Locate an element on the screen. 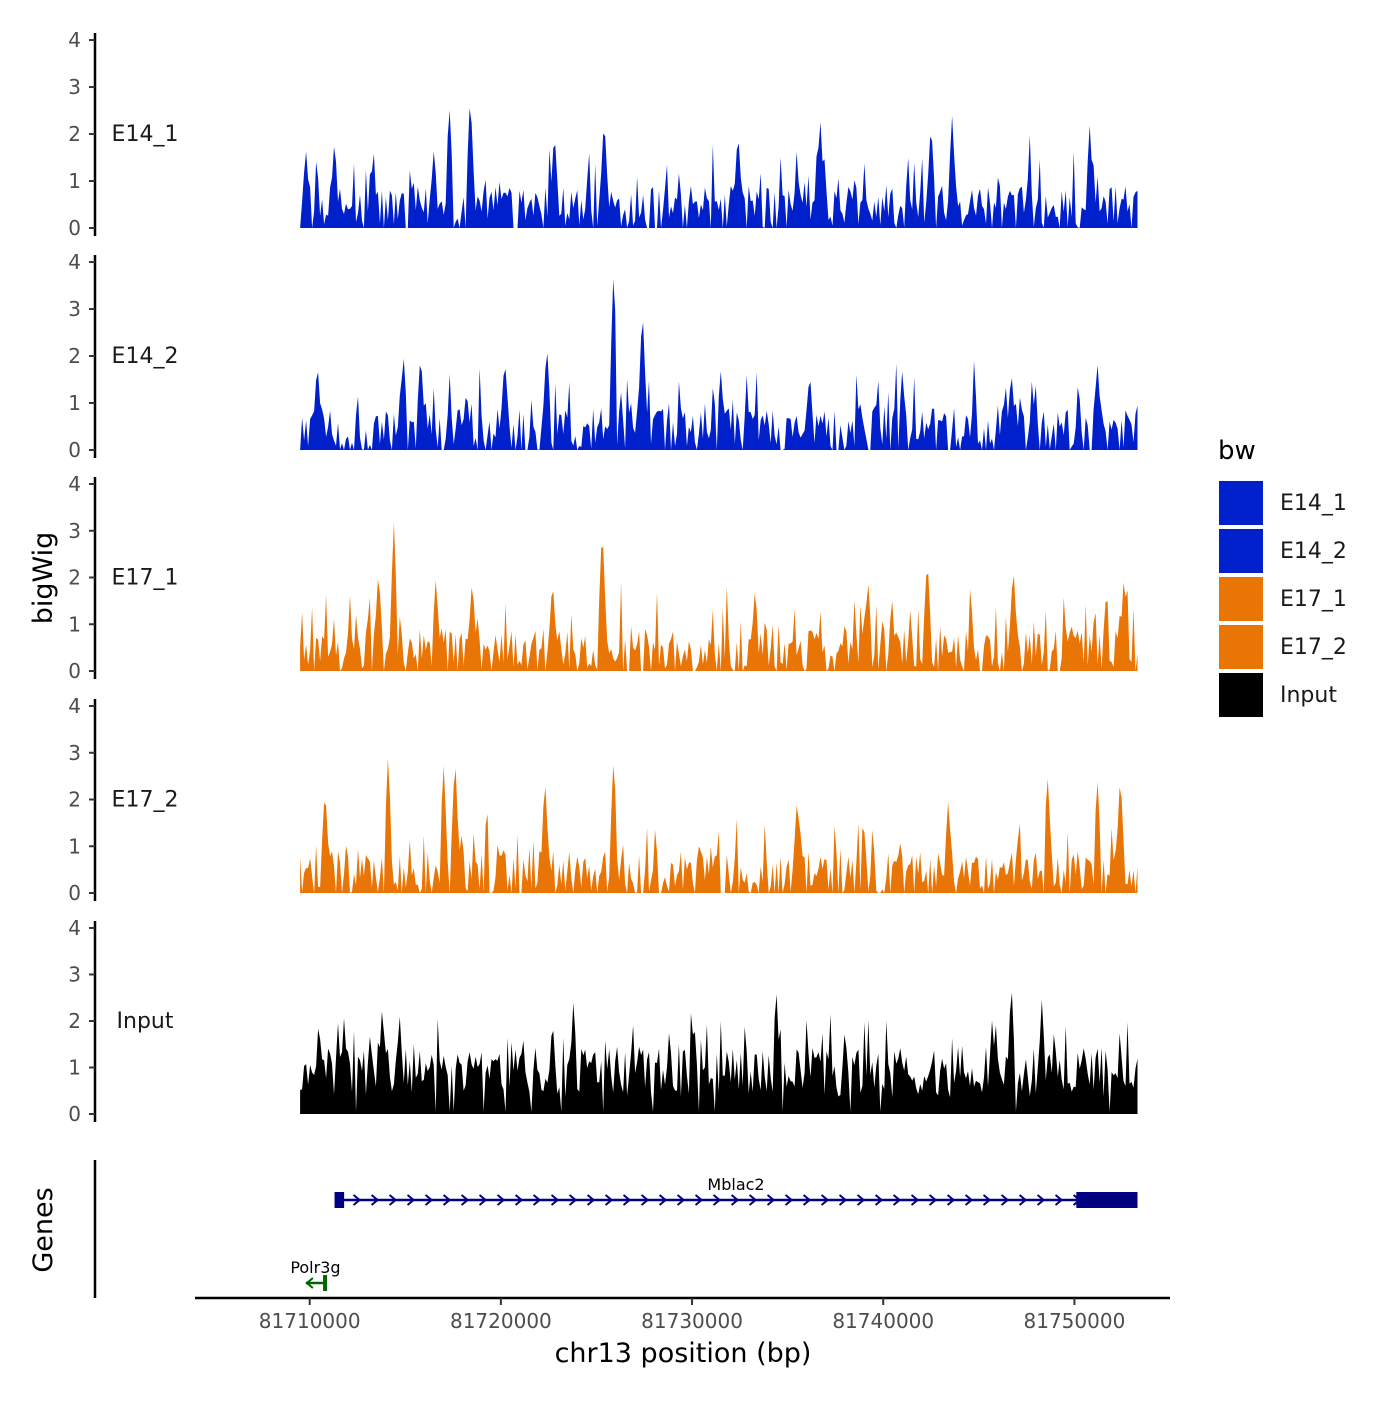  track-e14-1: 0 1 2 3 4 E14_1 is located at coordinates (603, 134).